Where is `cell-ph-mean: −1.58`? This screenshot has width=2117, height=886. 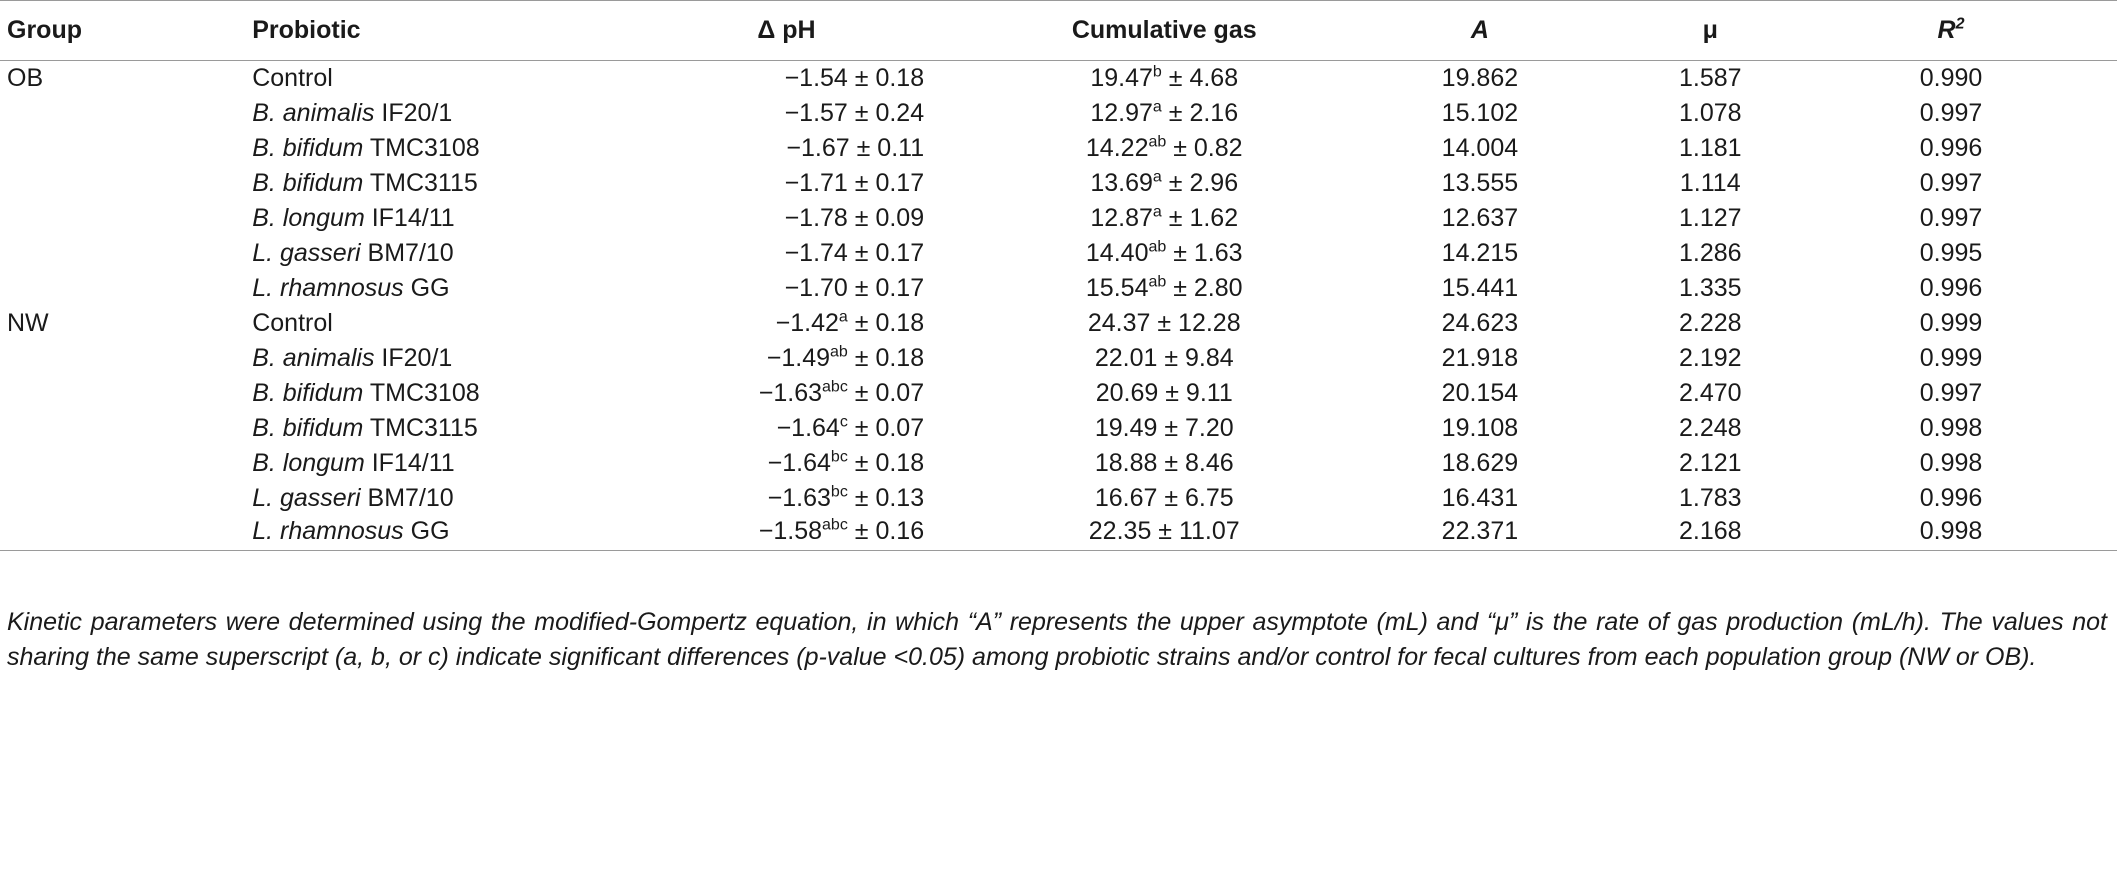 cell-ph-mean: −1.58 is located at coordinates (790, 531).